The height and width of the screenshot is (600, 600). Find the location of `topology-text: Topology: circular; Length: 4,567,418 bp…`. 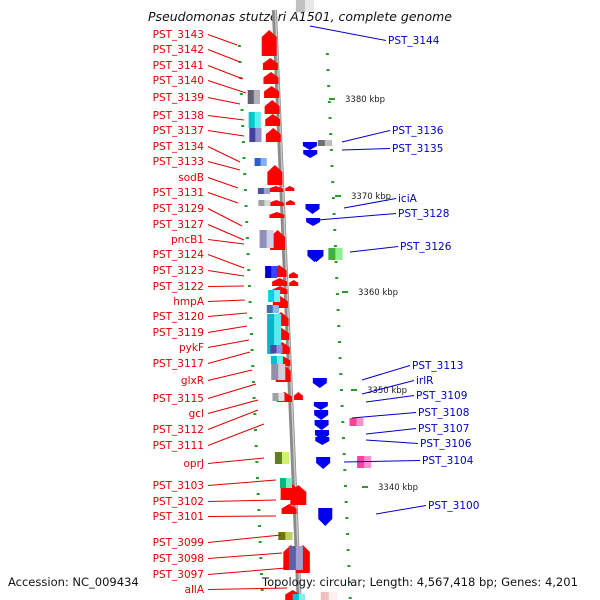

topology-text: Topology: circular; Length: 4,567,418 bp… is located at coordinates (420, 582).